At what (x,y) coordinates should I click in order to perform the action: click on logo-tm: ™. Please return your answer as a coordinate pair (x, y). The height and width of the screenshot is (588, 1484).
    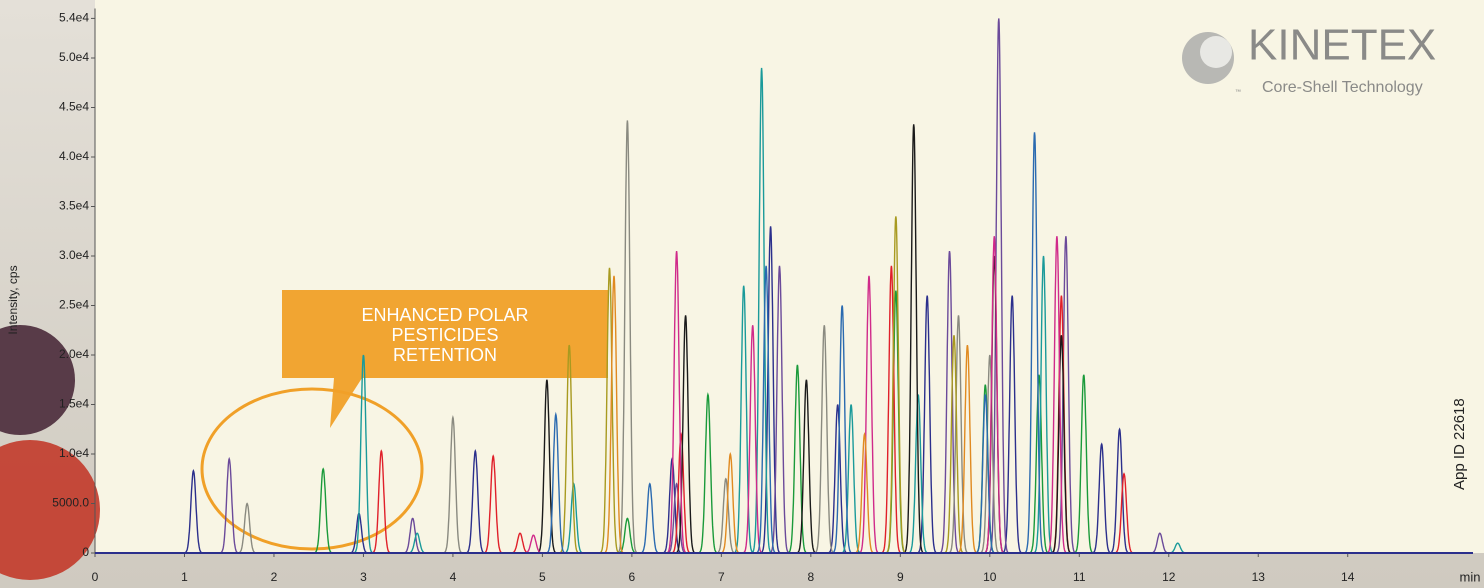
    Looking at the image, I should click on (1238, 92).